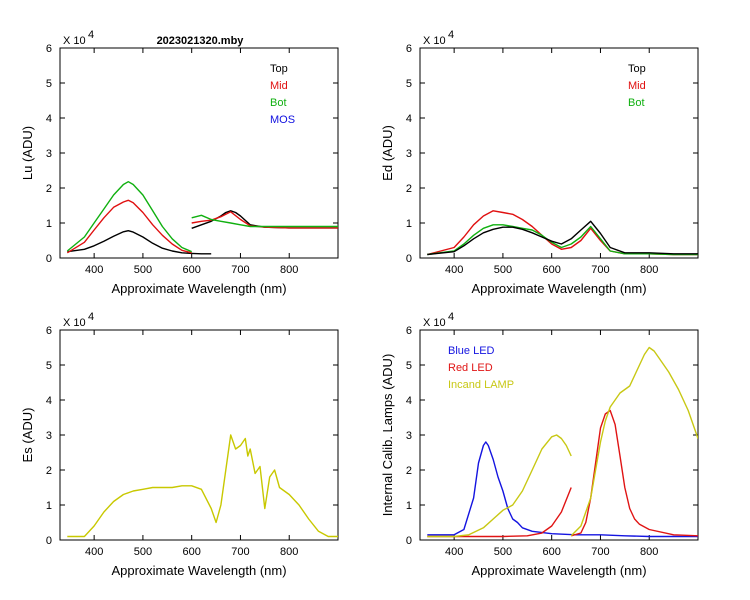 The height and width of the screenshot is (600, 750). Describe the element at coordinates (201, 41) in the screenshot. I see `chart-title: 2023021320.mby` at that location.